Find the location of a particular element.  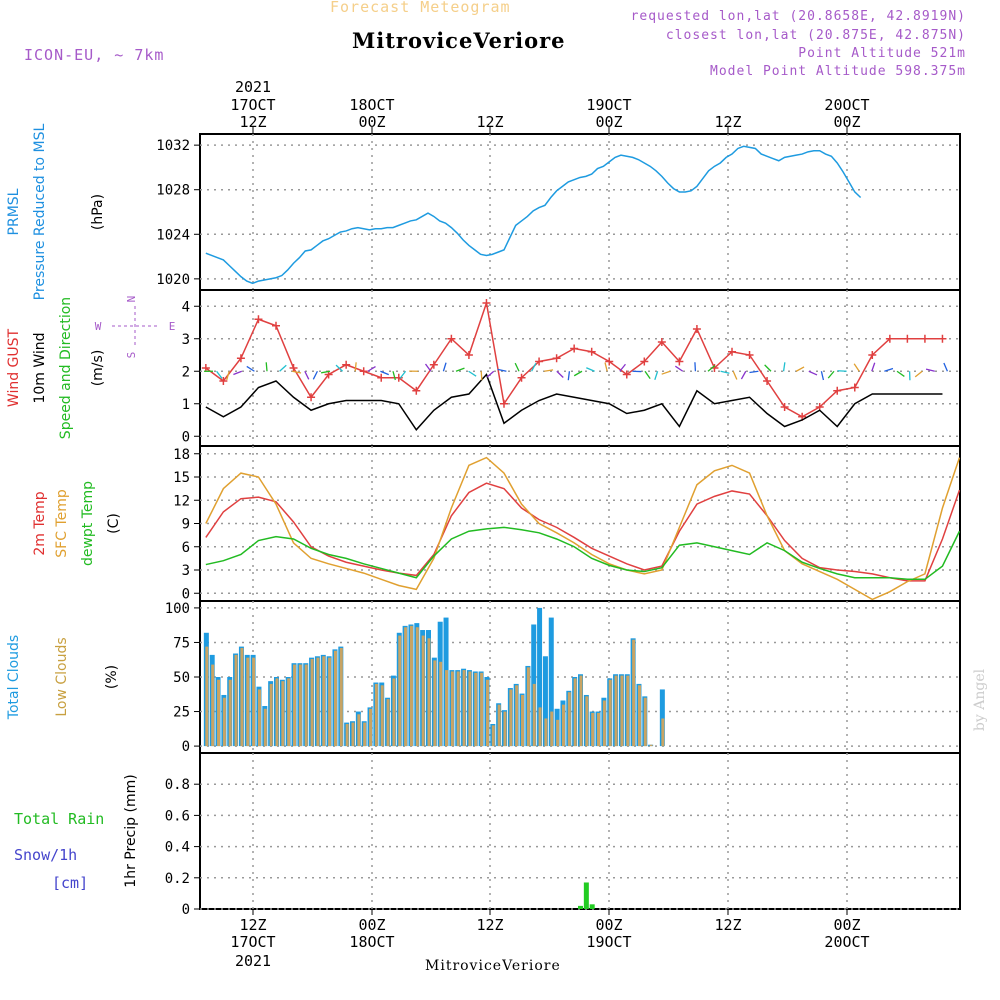

compass-n: N is located at coordinates (131, 299).